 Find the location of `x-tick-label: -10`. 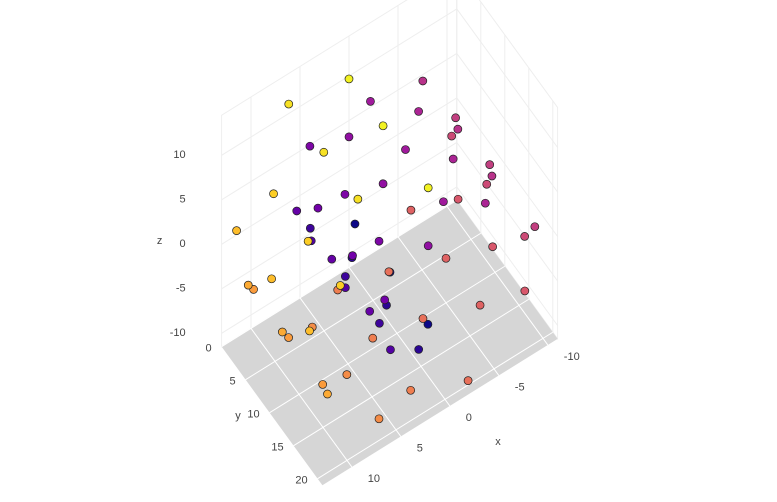

x-tick-label: -10 is located at coordinates (572, 357).